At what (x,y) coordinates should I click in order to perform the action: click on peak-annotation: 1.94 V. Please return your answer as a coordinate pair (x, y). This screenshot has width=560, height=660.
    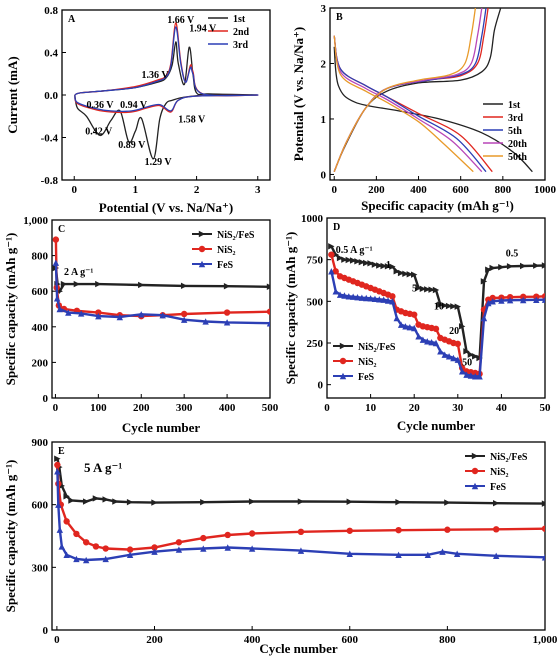
    Looking at the image, I should click on (203, 28).